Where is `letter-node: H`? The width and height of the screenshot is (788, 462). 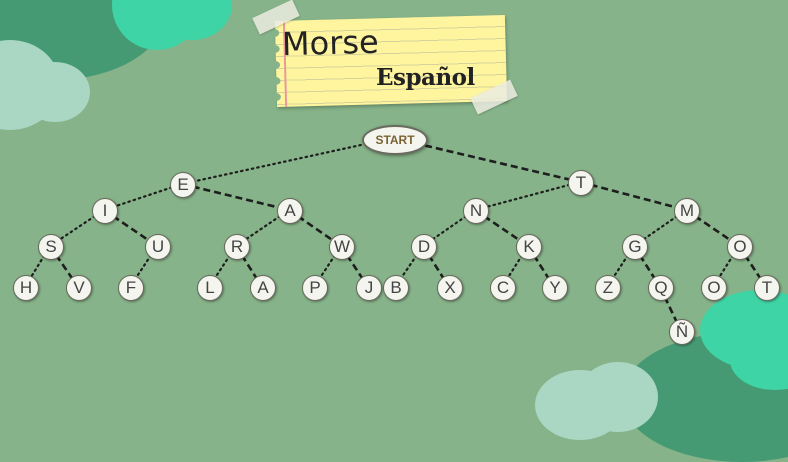 letter-node: H is located at coordinates (26, 288).